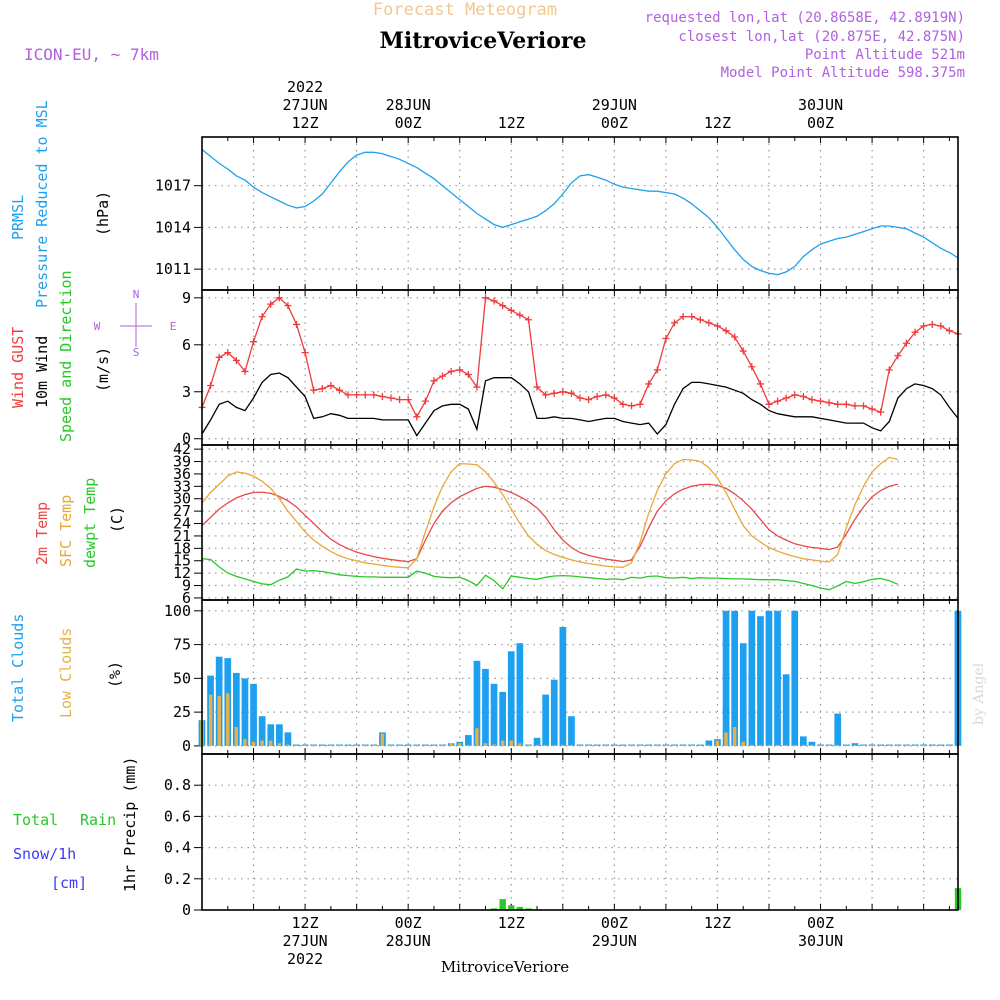 This screenshot has width=1000, height=1000. I want to click on label-pressure: Pressure Reduced to MSL, so click(42, 204).